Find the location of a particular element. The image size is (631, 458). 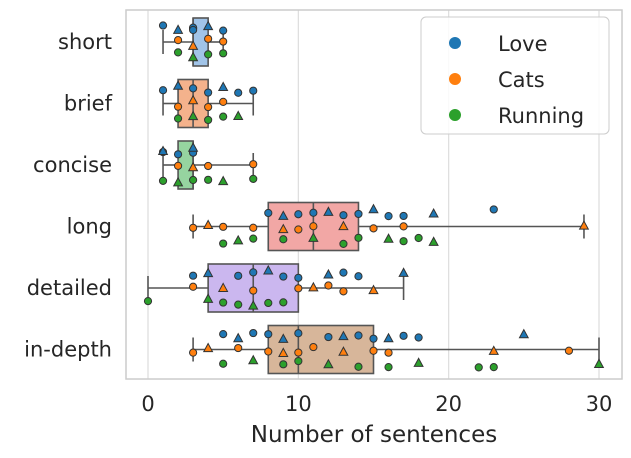

y-tick-label-detailed: detailed is located at coordinates (69, 288).